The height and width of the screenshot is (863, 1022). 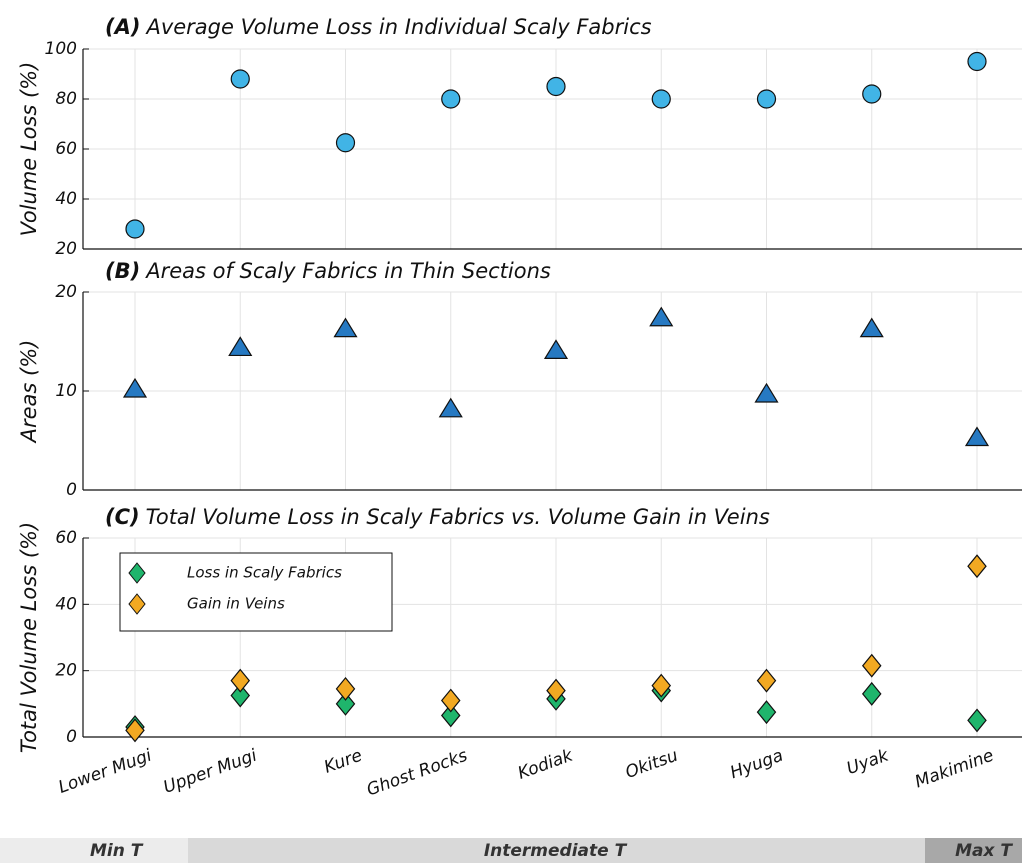 I want to click on max-t-band, so click(x=973, y=850).